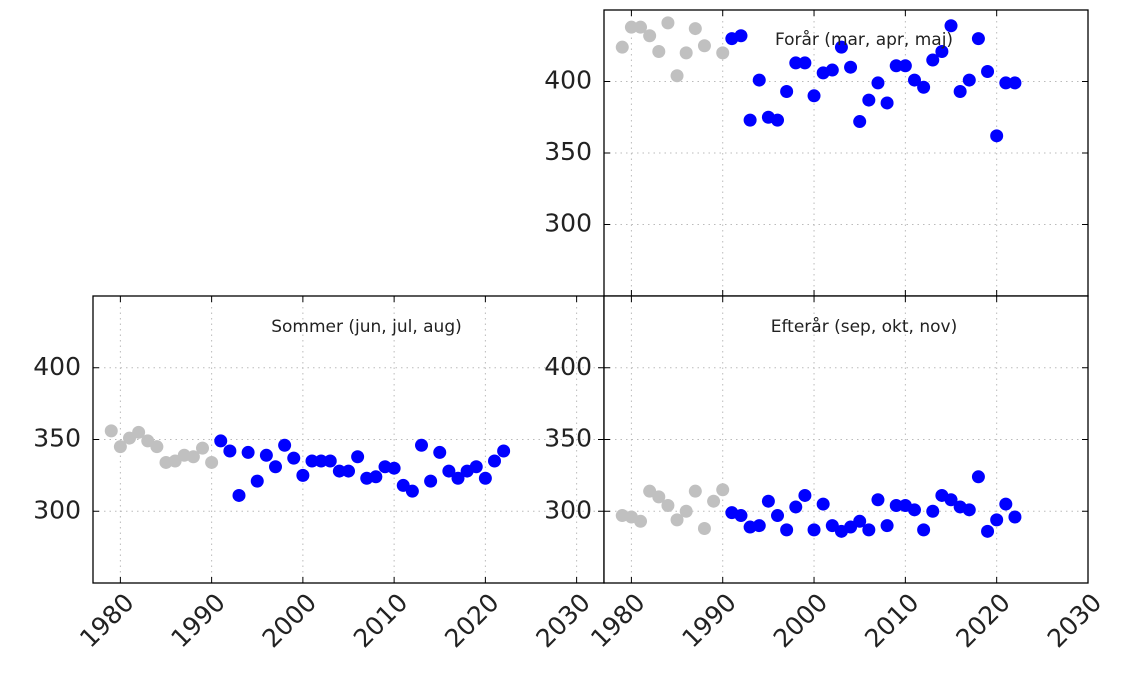  I want to click on x-tick-label: 2030, so click(1074, 620).